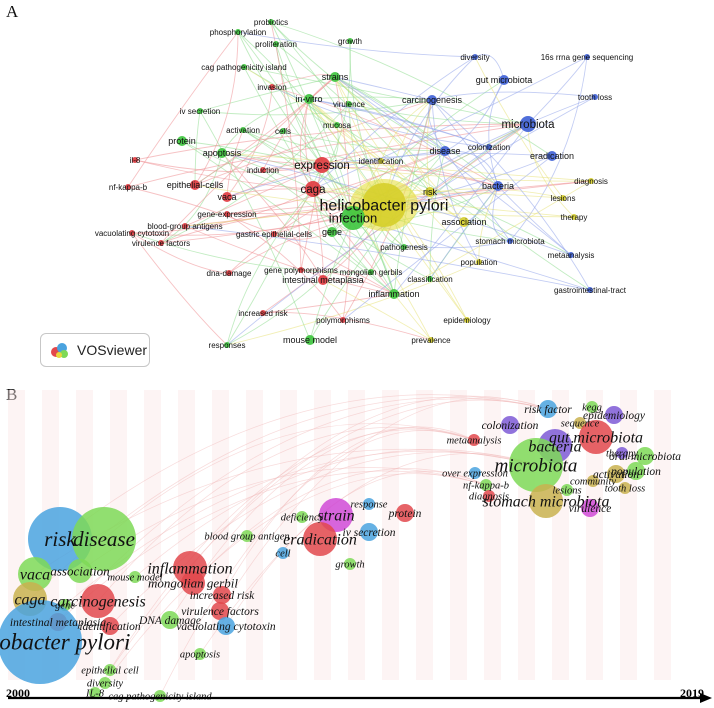 The image size is (714, 708). What do you see at coordinates (625, 488) in the screenshot?
I see `label-tooth-loss: tooth loss` at bounding box center [625, 488].